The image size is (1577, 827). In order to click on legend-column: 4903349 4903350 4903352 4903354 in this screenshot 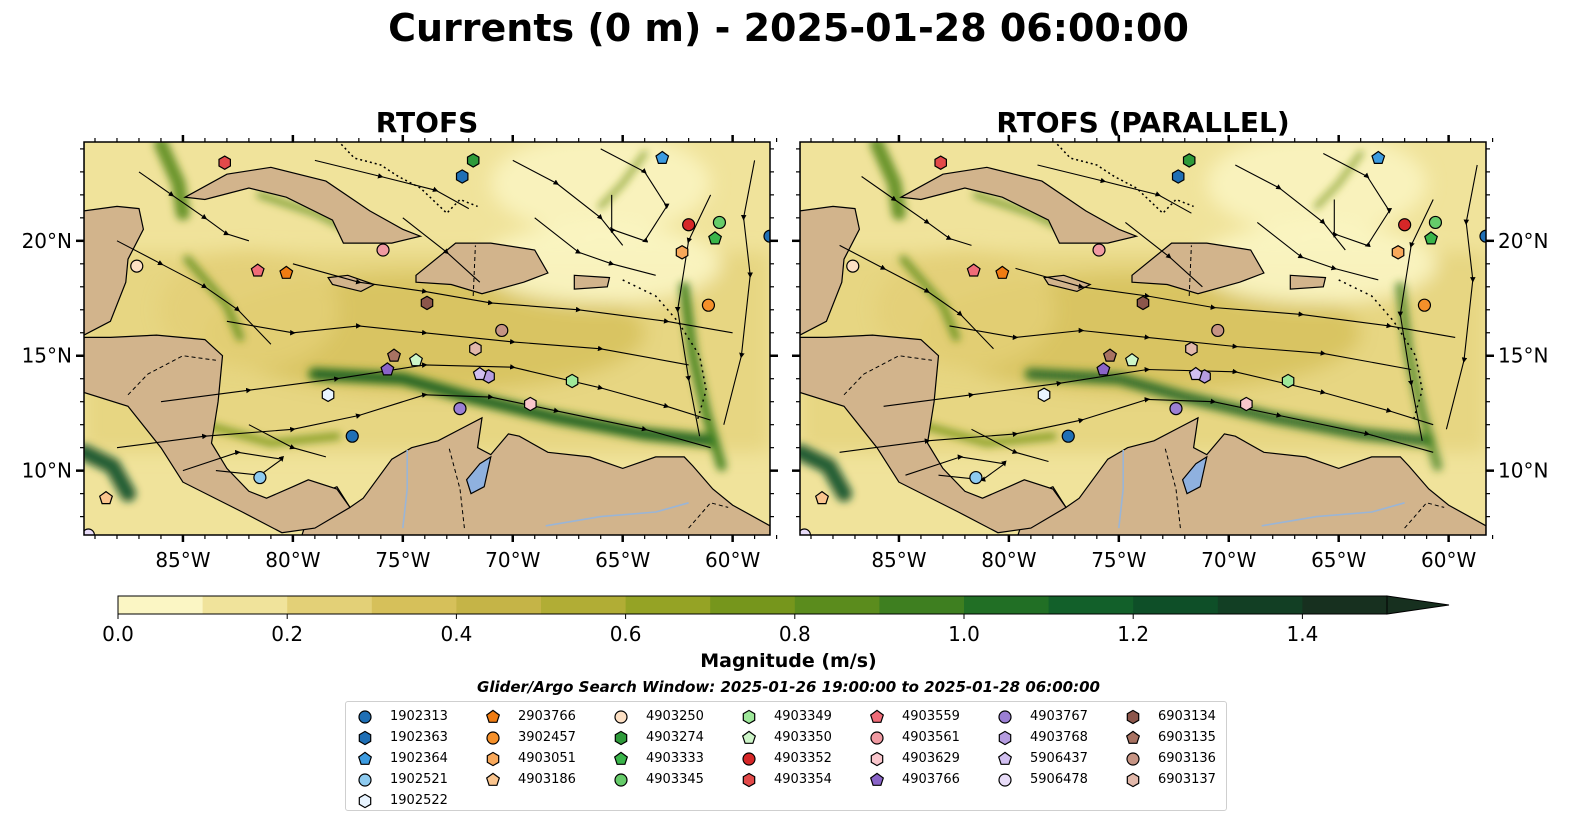, I will do `click(785, 748)`.